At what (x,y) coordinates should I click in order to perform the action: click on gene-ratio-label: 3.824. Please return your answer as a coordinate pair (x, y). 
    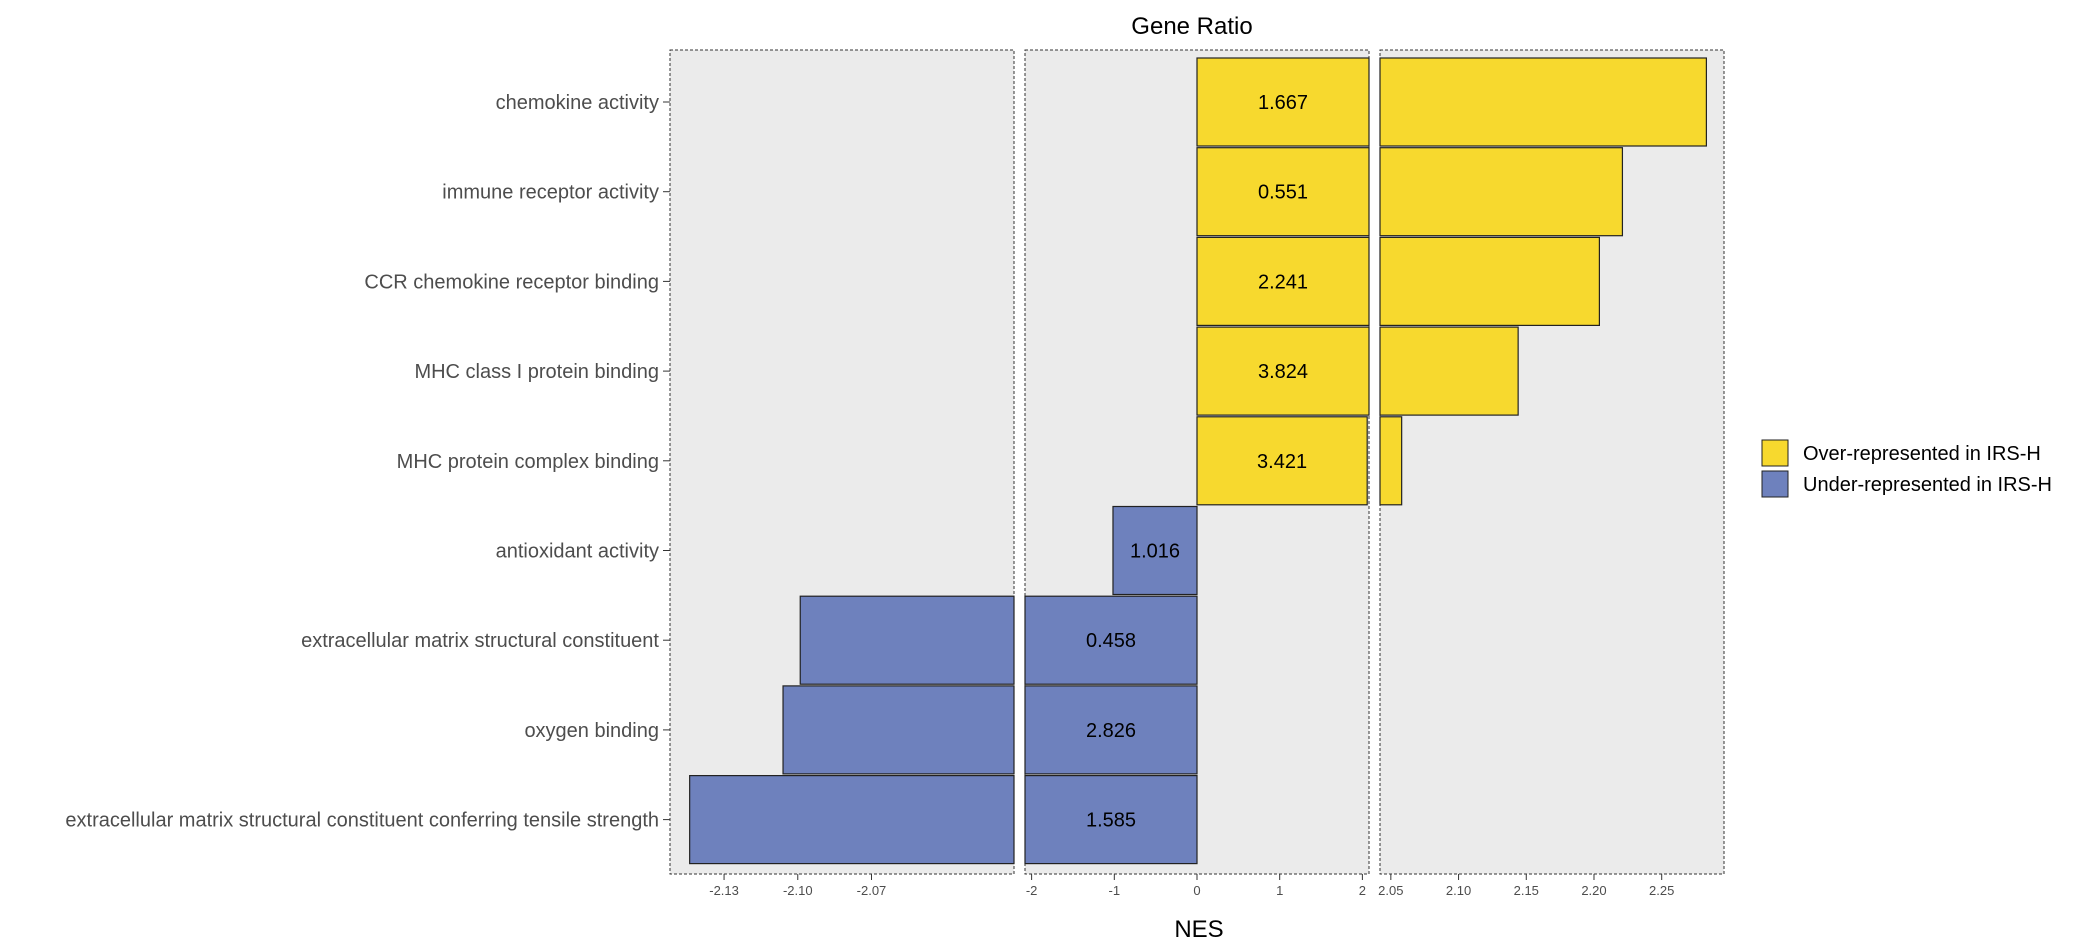
    Looking at the image, I should click on (1283, 372).